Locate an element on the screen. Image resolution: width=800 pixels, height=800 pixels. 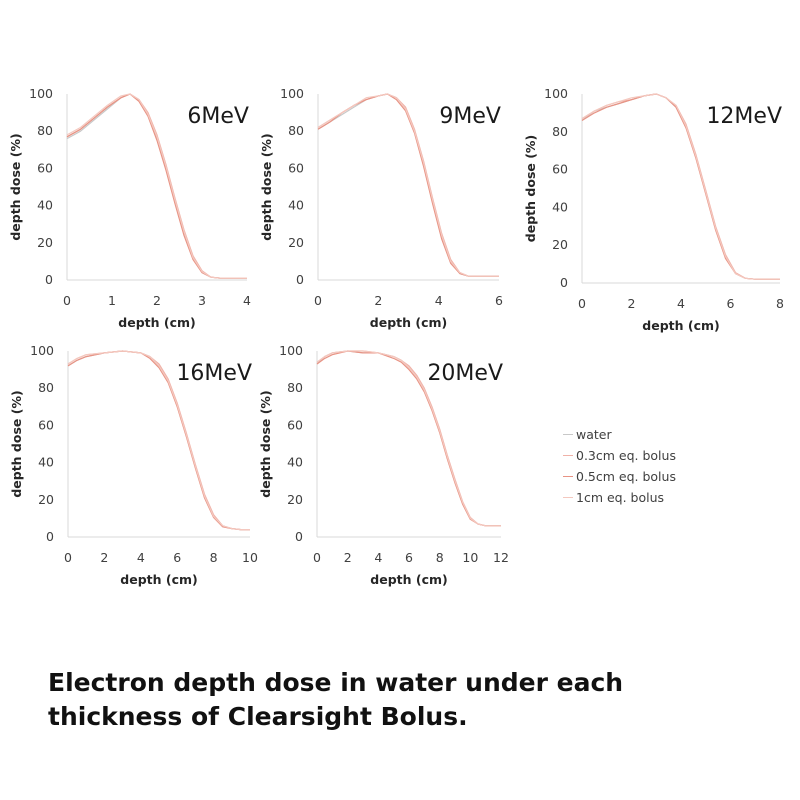
legend-label: 1cm eq. bolus is located at coordinates (620, 497).